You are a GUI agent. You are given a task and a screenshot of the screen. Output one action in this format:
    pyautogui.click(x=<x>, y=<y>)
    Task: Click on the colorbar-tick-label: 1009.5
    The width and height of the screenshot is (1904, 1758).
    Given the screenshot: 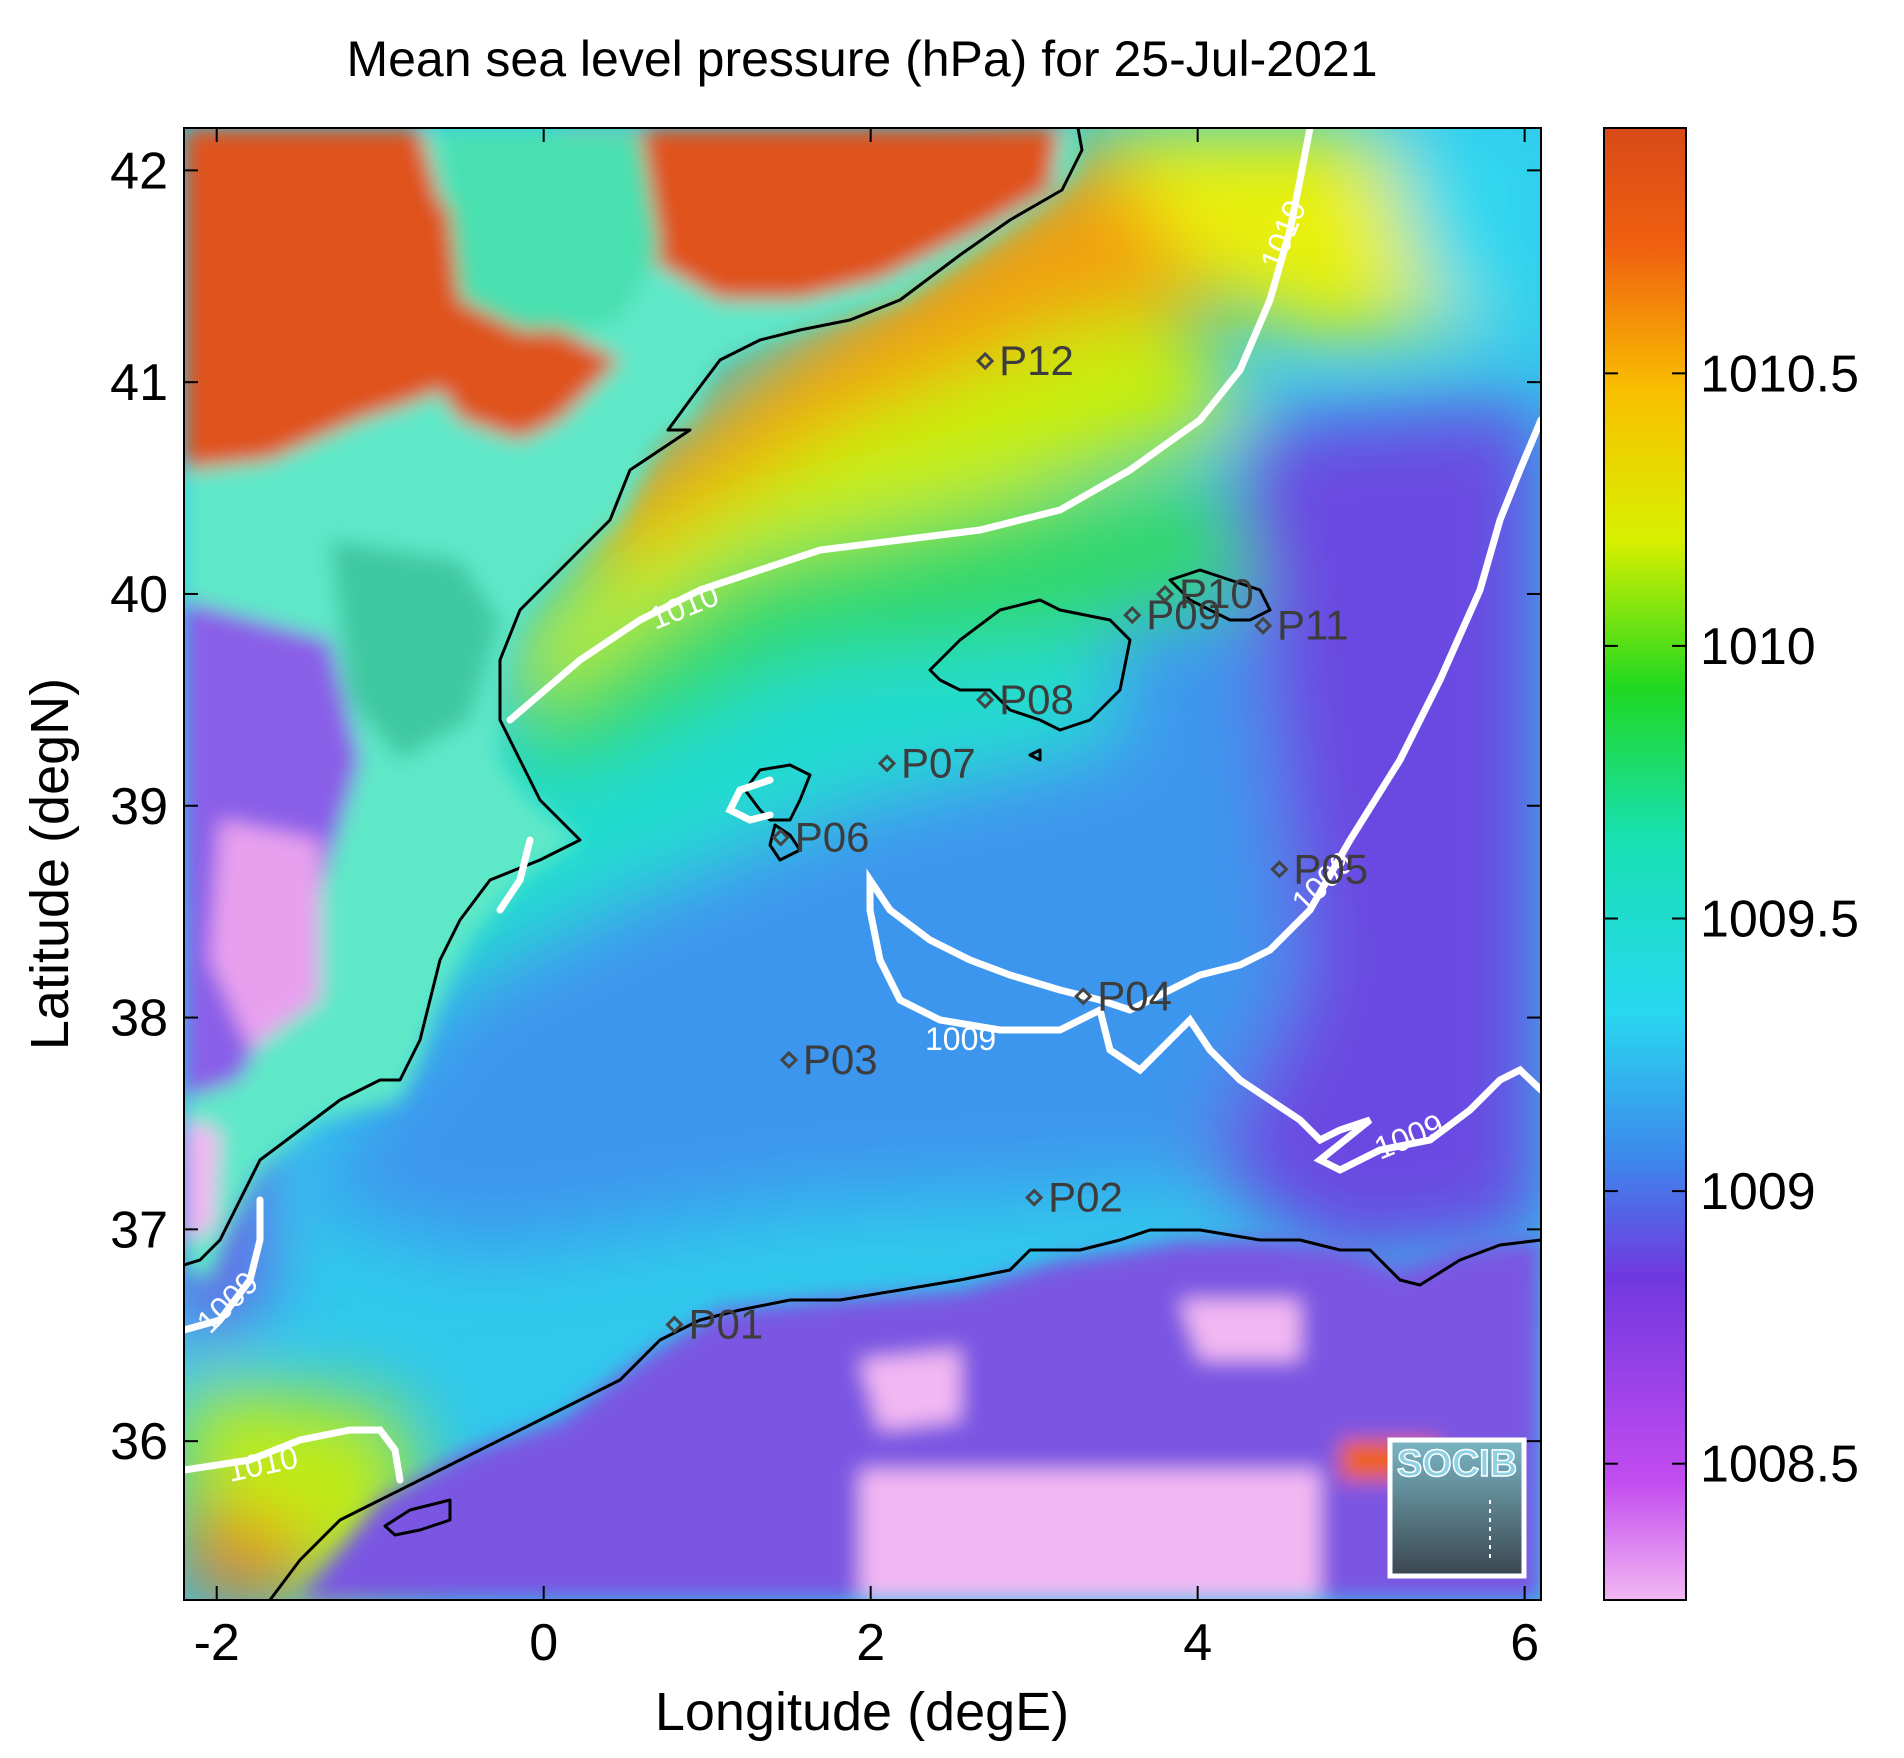 What is the action you would take?
    pyautogui.click(x=1779, y=920)
    